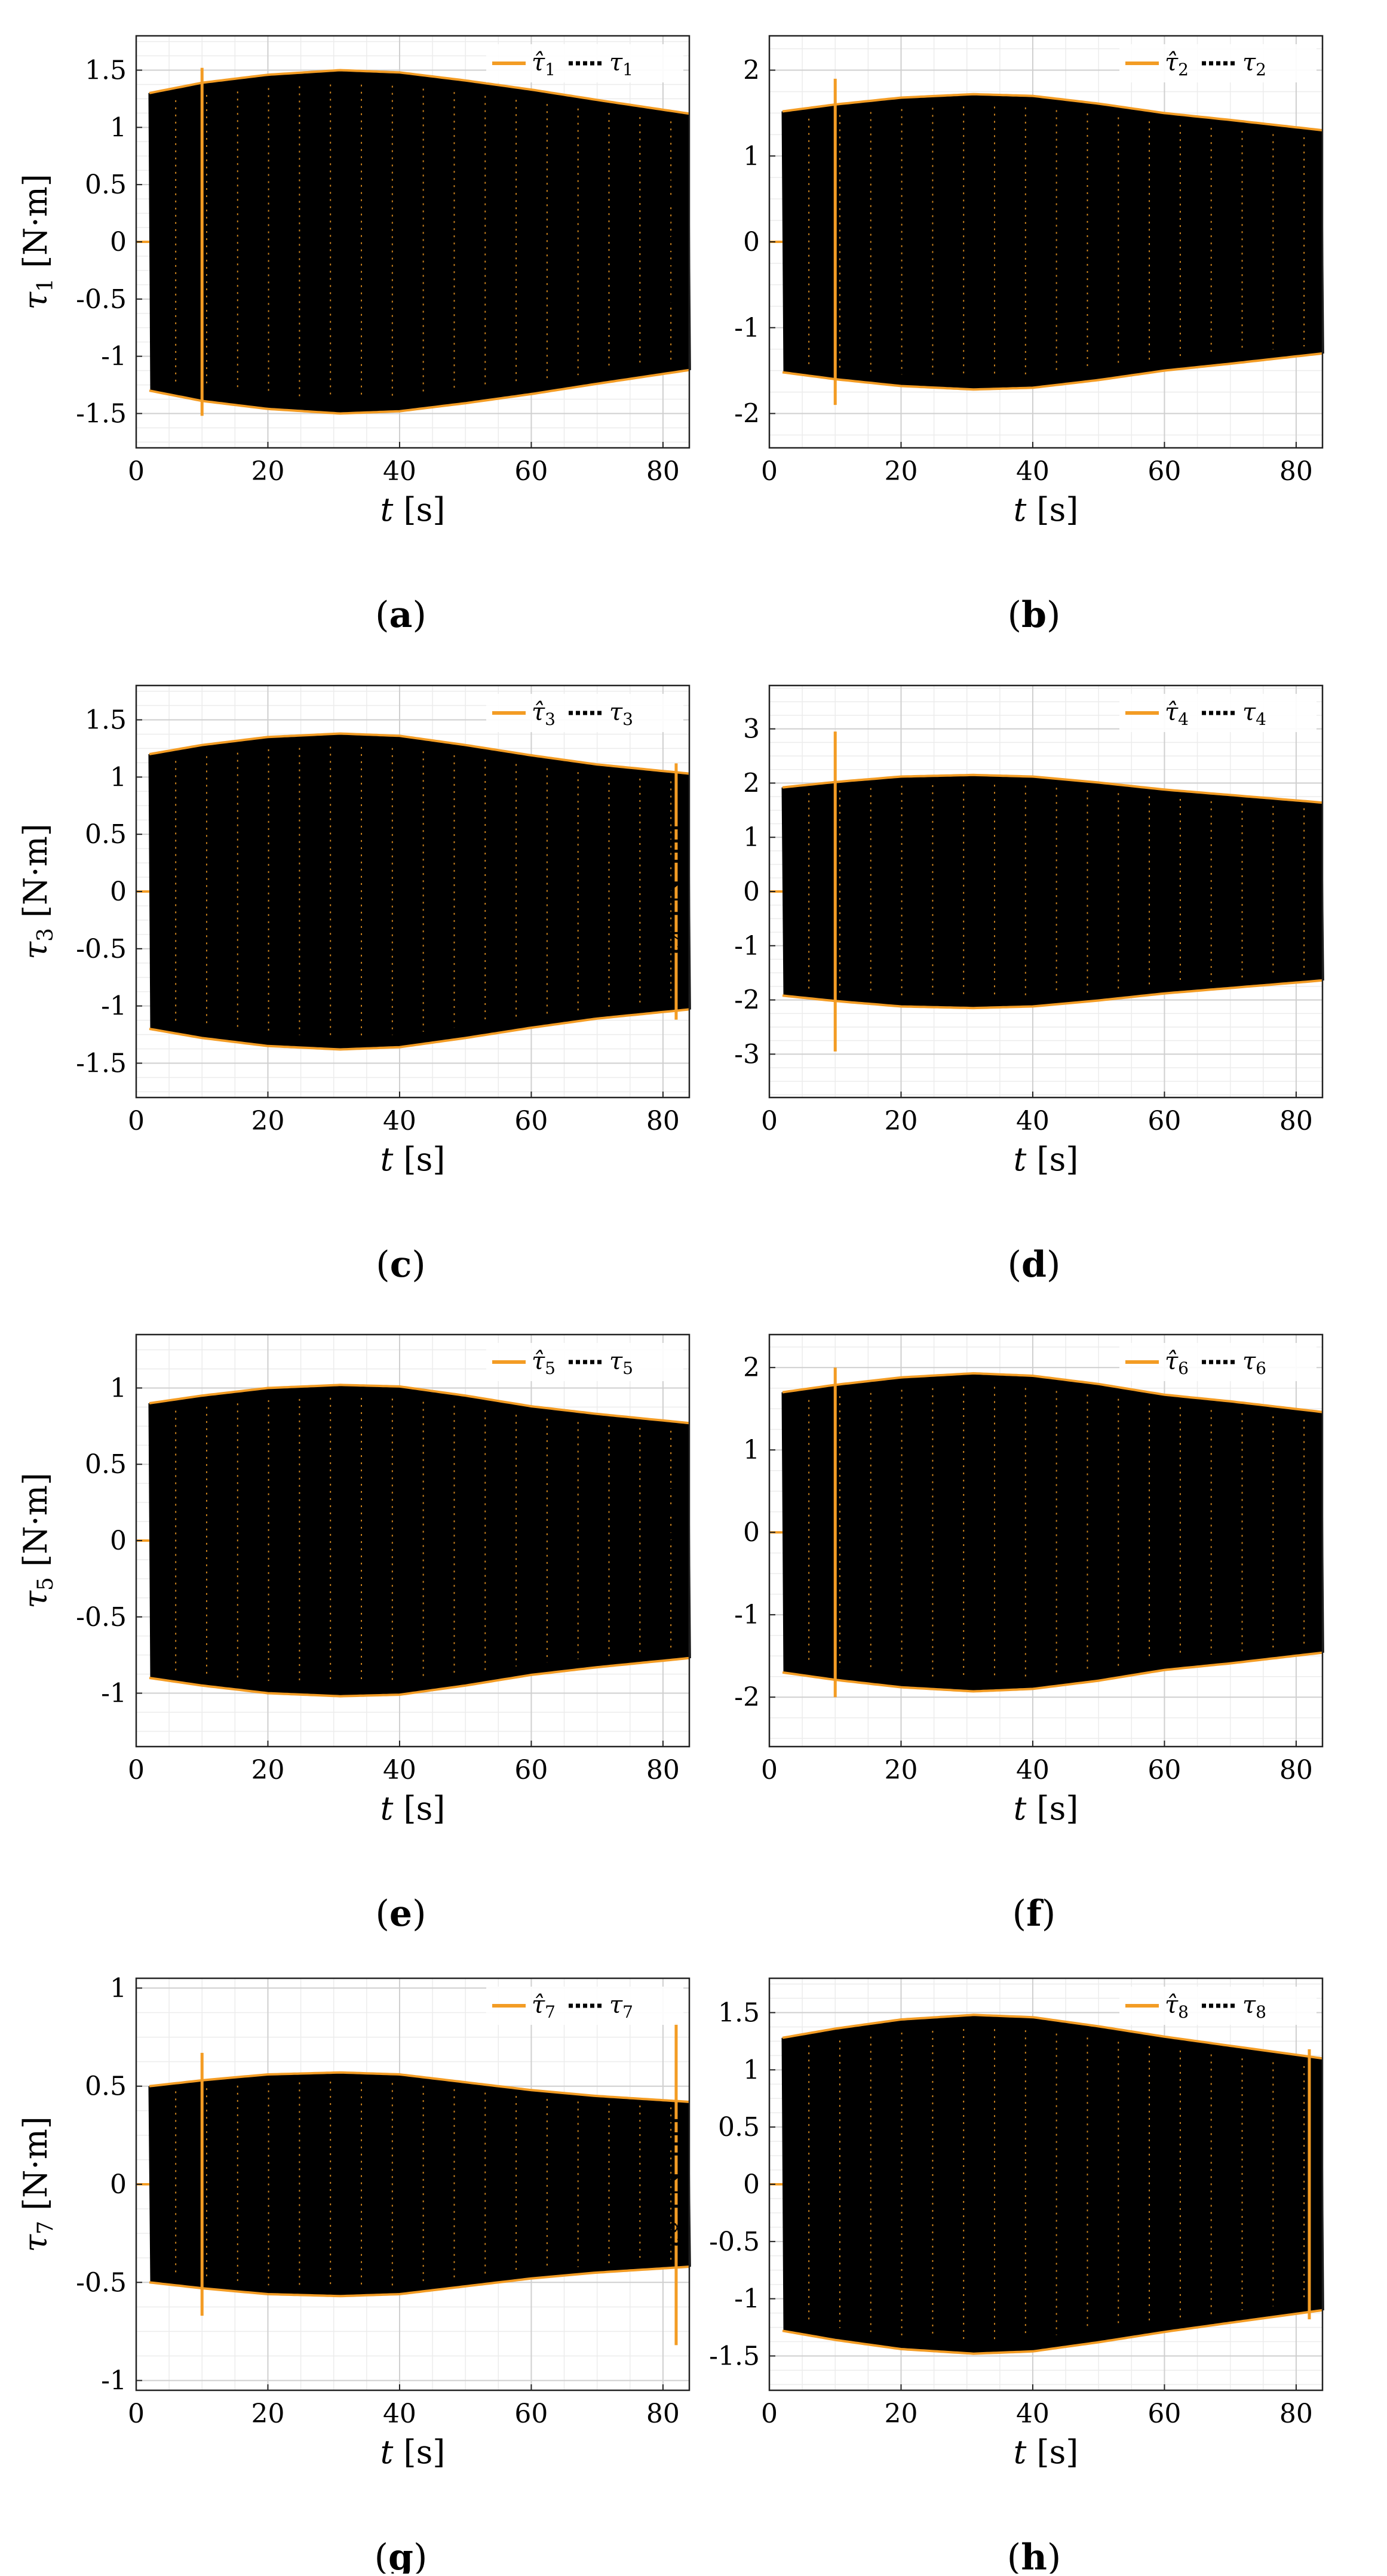 The height and width of the screenshot is (2576, 1387). What do you see at coordinates (671, 1541) in the screenshot?
I see `y-axis-label: τ6 [N·m]` at bounding box center [671, 1541].